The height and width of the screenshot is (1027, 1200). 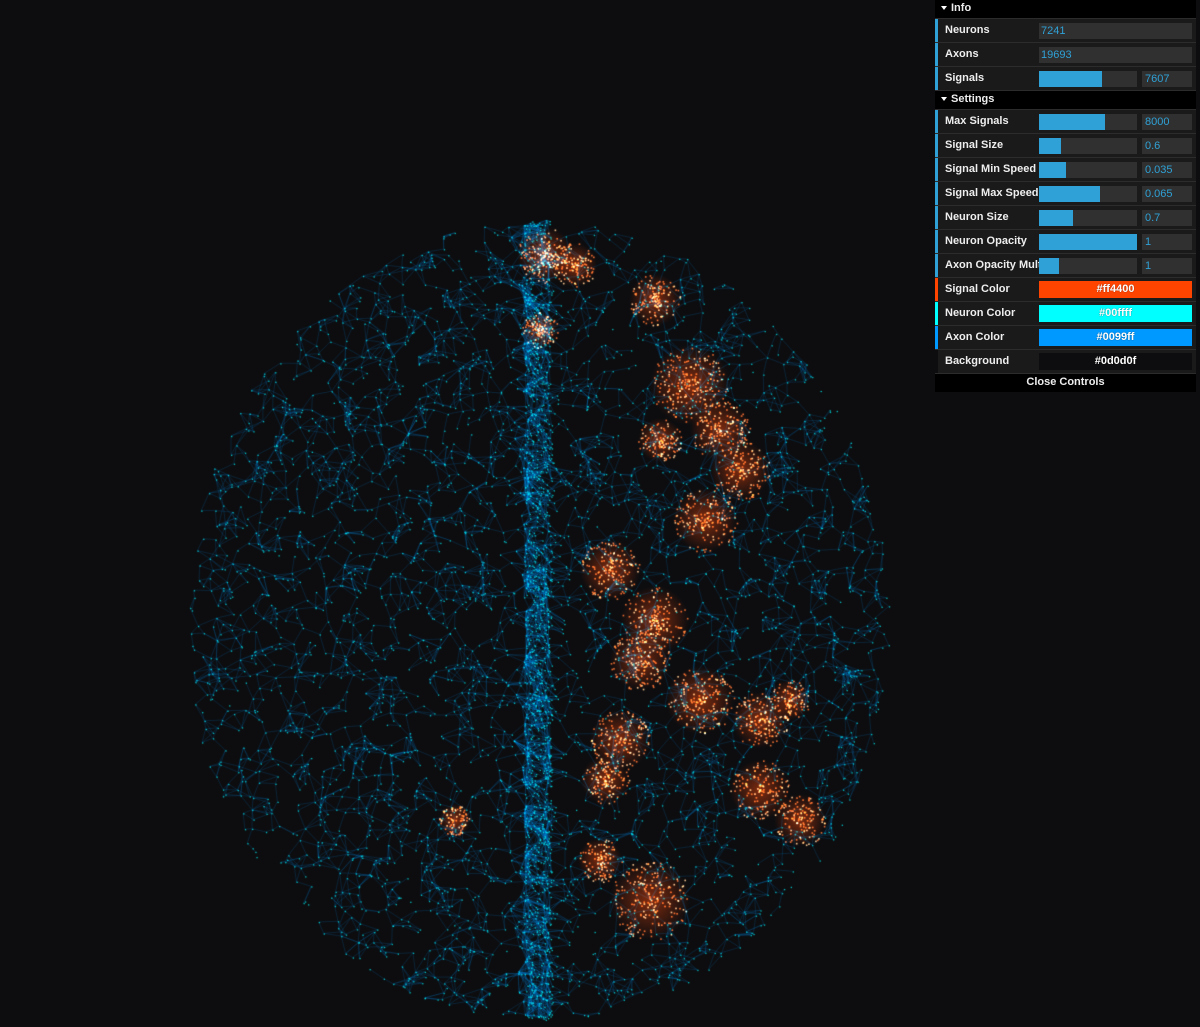 I want to click on signal-max-speed-row: Signal Max Speed 0.065, so click(x=1065, y=194).